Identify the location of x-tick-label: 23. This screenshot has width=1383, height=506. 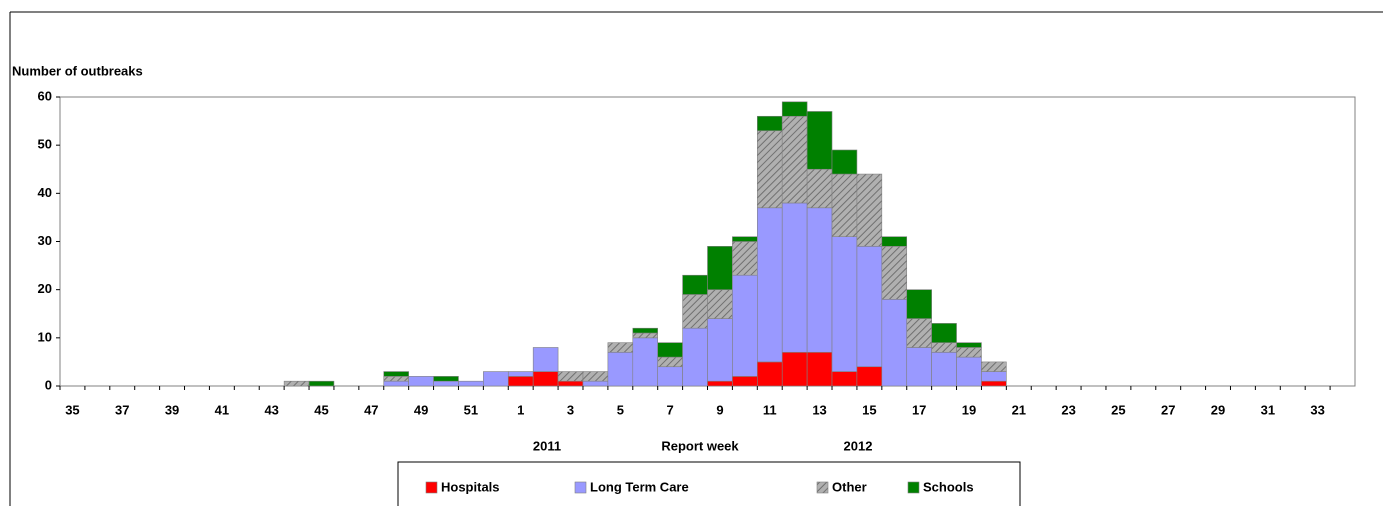
(1068, 409).